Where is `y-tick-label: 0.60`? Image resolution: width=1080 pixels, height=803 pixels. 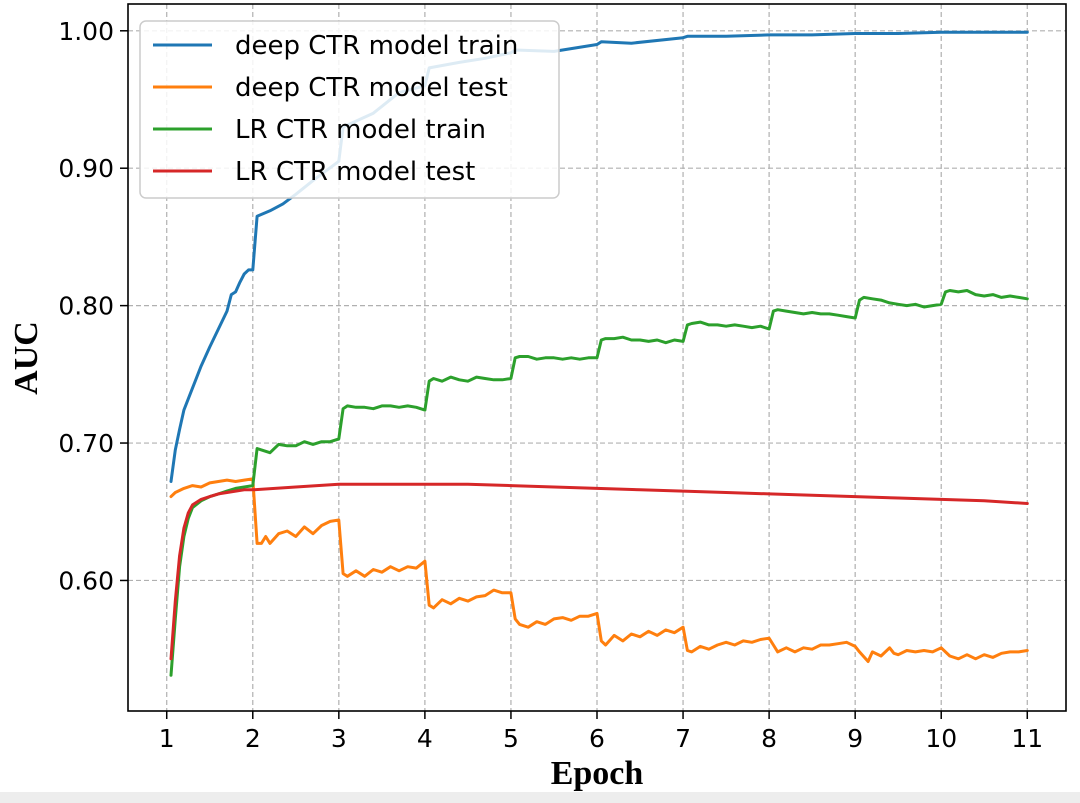
y-tick-label: 0.60 is located at coordinates (86, 580).